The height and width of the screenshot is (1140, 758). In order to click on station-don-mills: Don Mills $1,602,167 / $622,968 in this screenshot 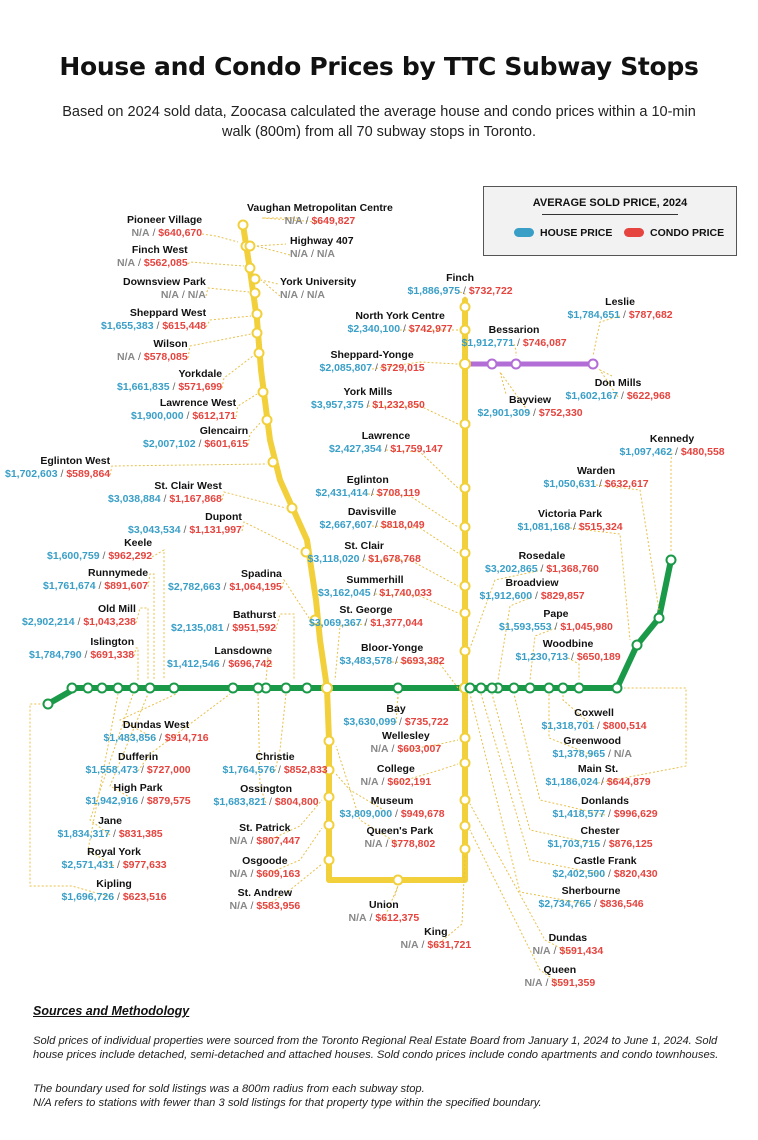, I will do `click(618, 390)`.